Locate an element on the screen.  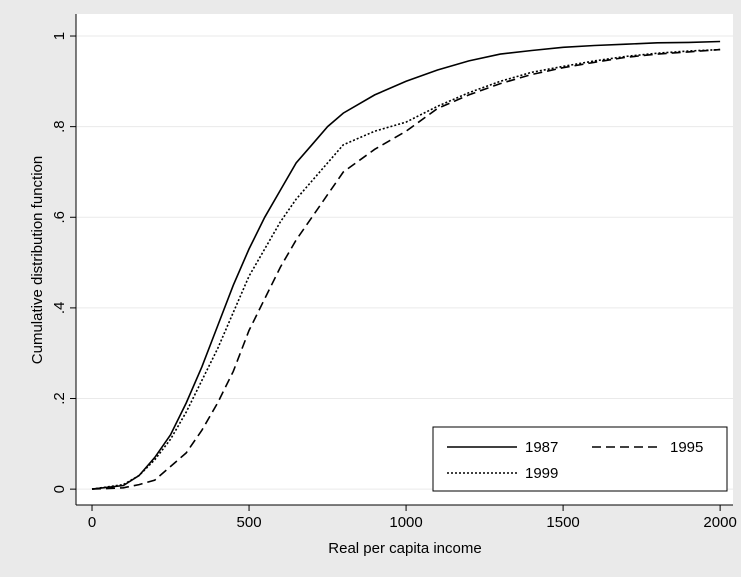
x-tick-label: 500 is located at coordinates (249, 522).